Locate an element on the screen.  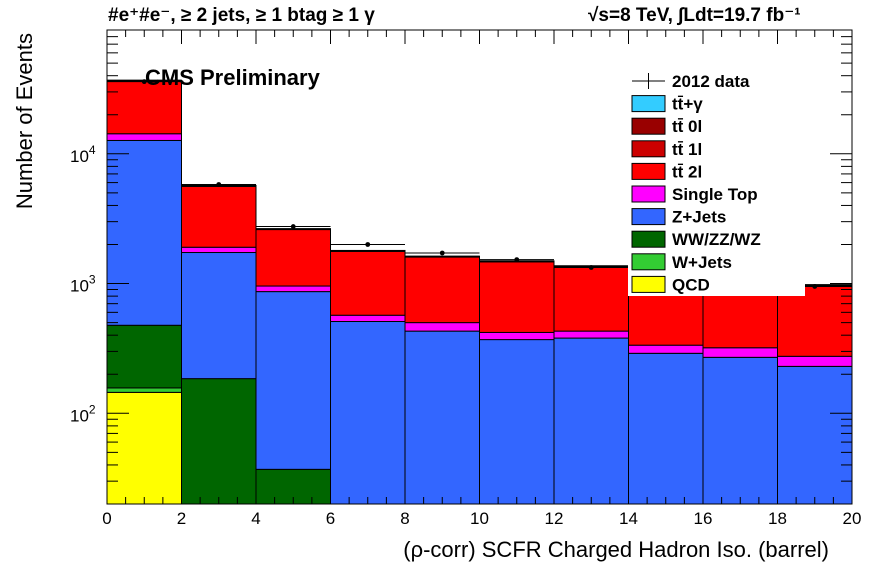
x-tick-label: 16 is located at coordinates (703, 518).